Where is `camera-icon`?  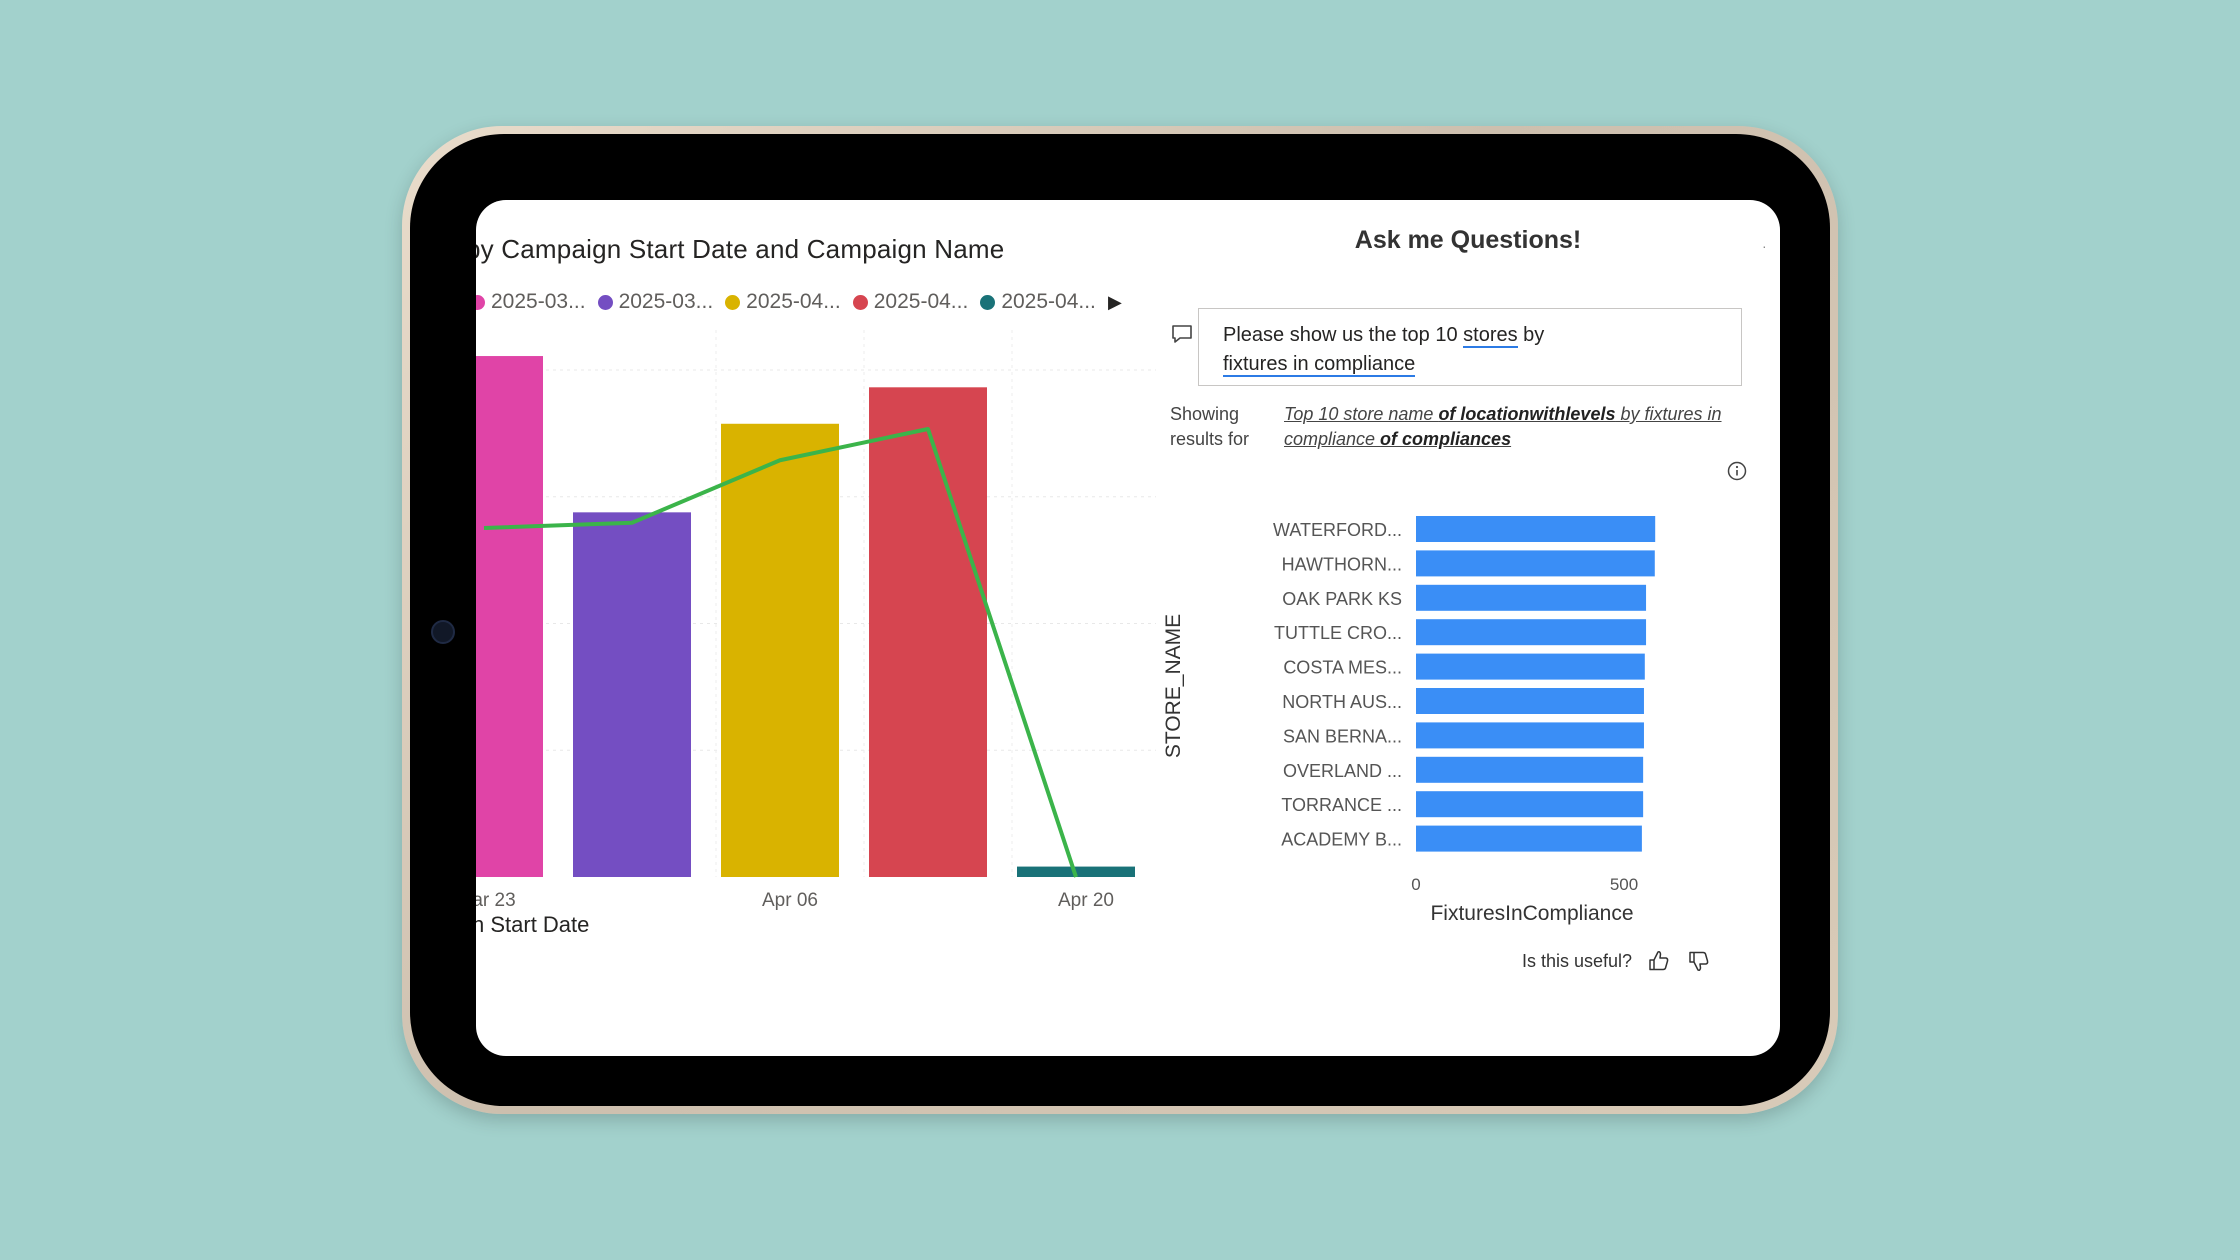
camera-icon is located at coordinates (443, 632).